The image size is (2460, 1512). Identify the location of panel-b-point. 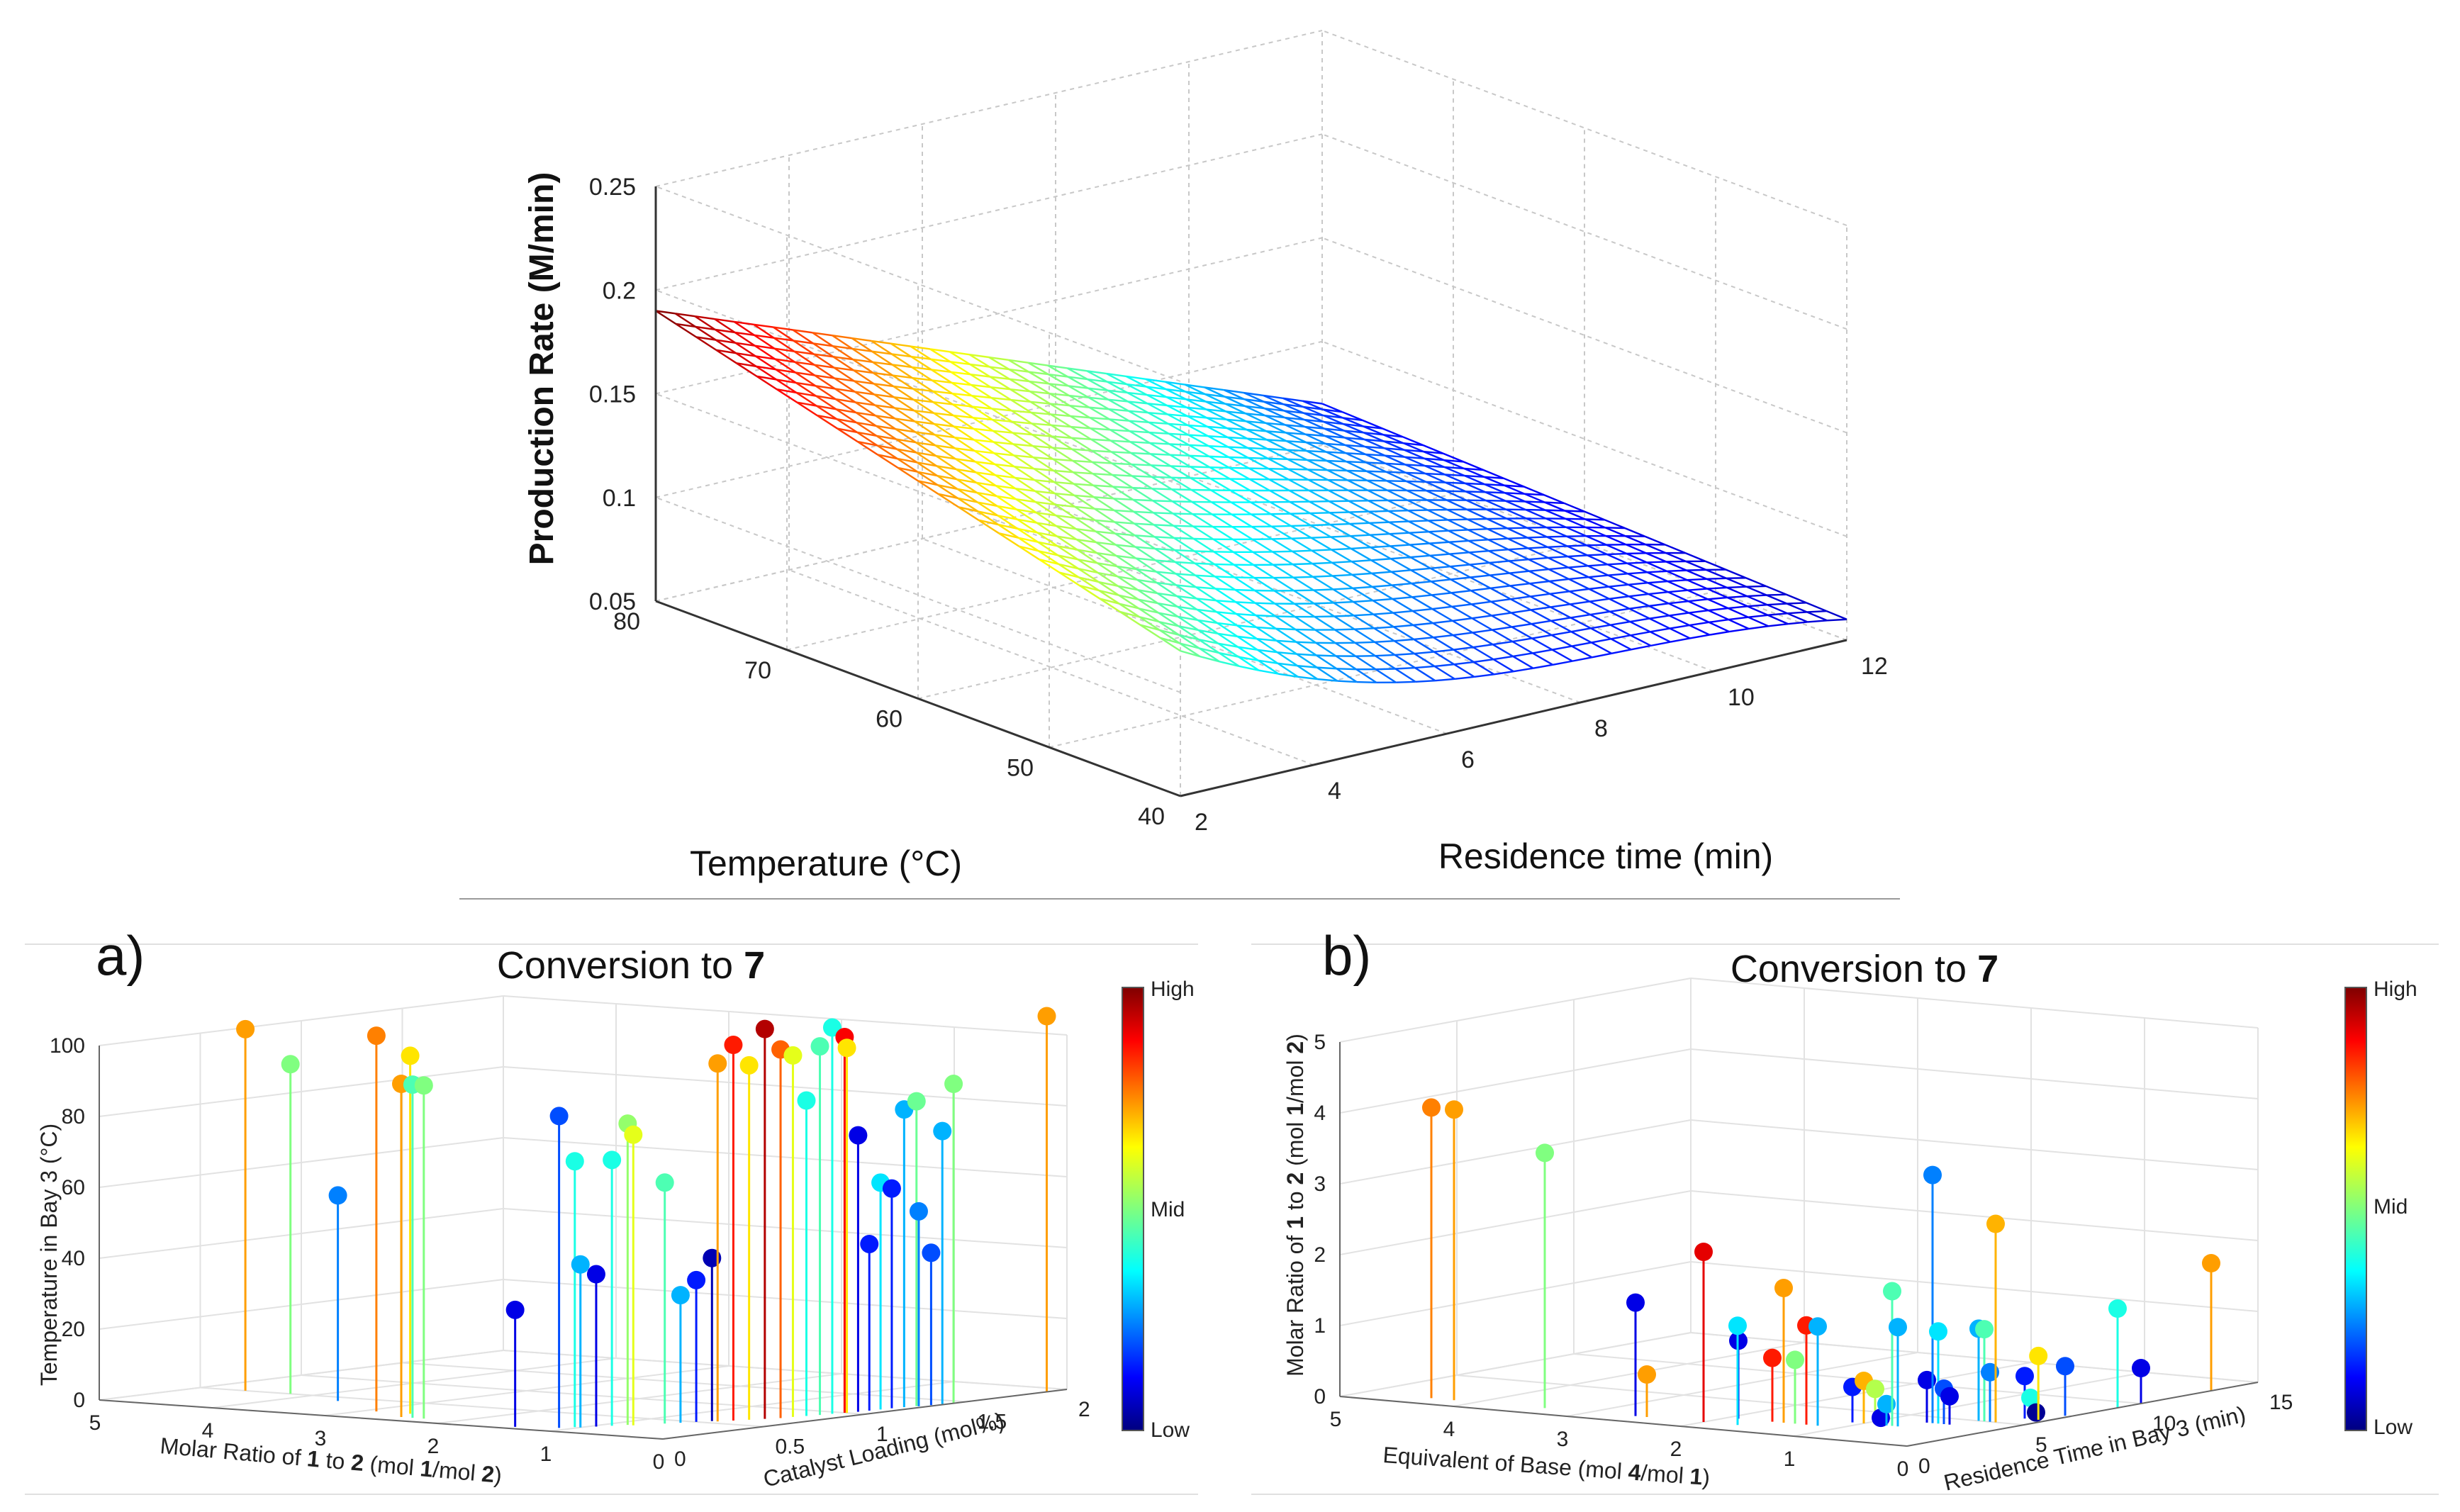
(1984, 1329).